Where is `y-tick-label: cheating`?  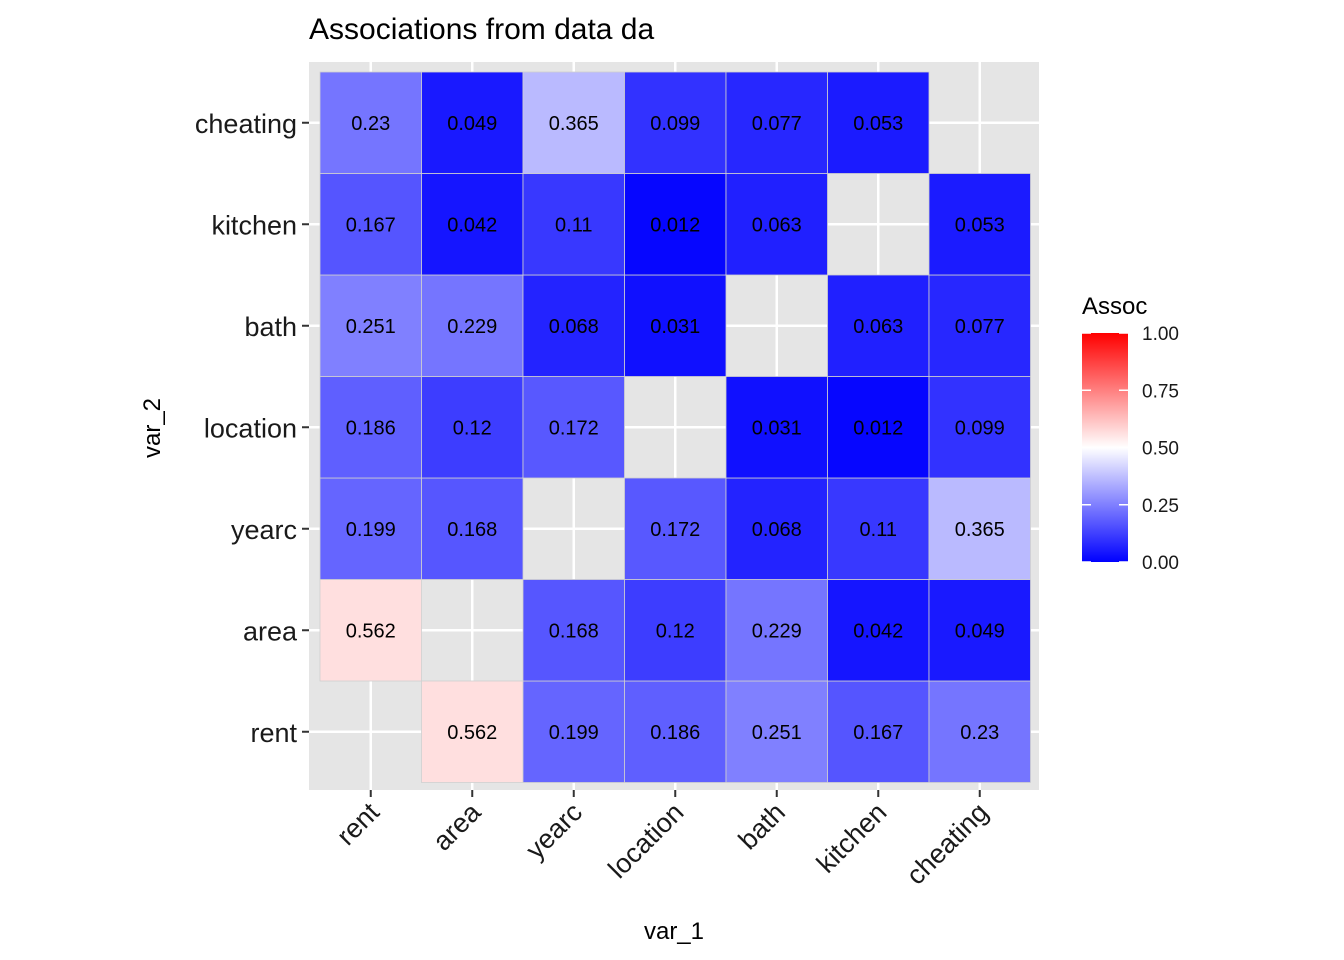
y-tick-label: cheating is located at coordinates (246, 124).